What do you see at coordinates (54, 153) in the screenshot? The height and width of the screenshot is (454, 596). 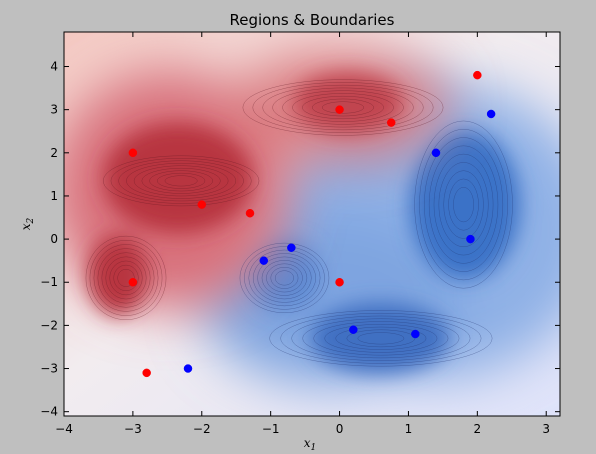 I see `y-tick-label: 2` at bounding box center [54, 153].